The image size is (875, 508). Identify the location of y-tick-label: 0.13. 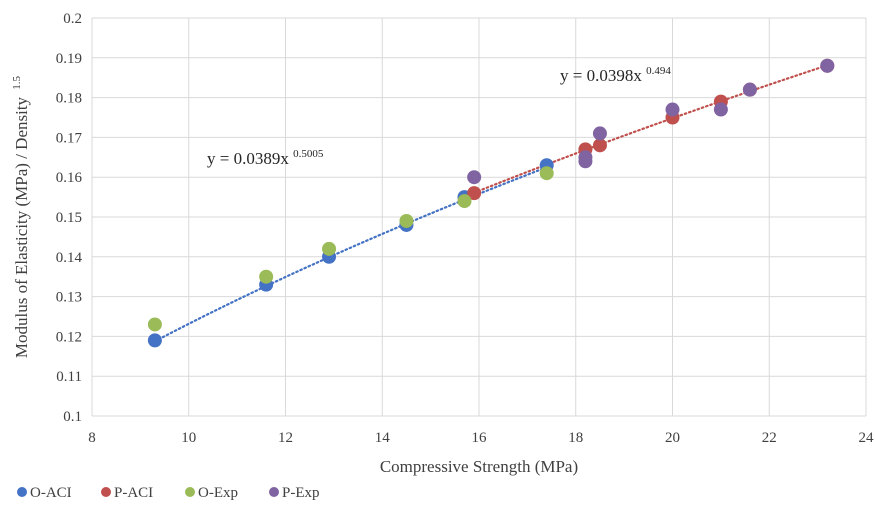
(69, 298).